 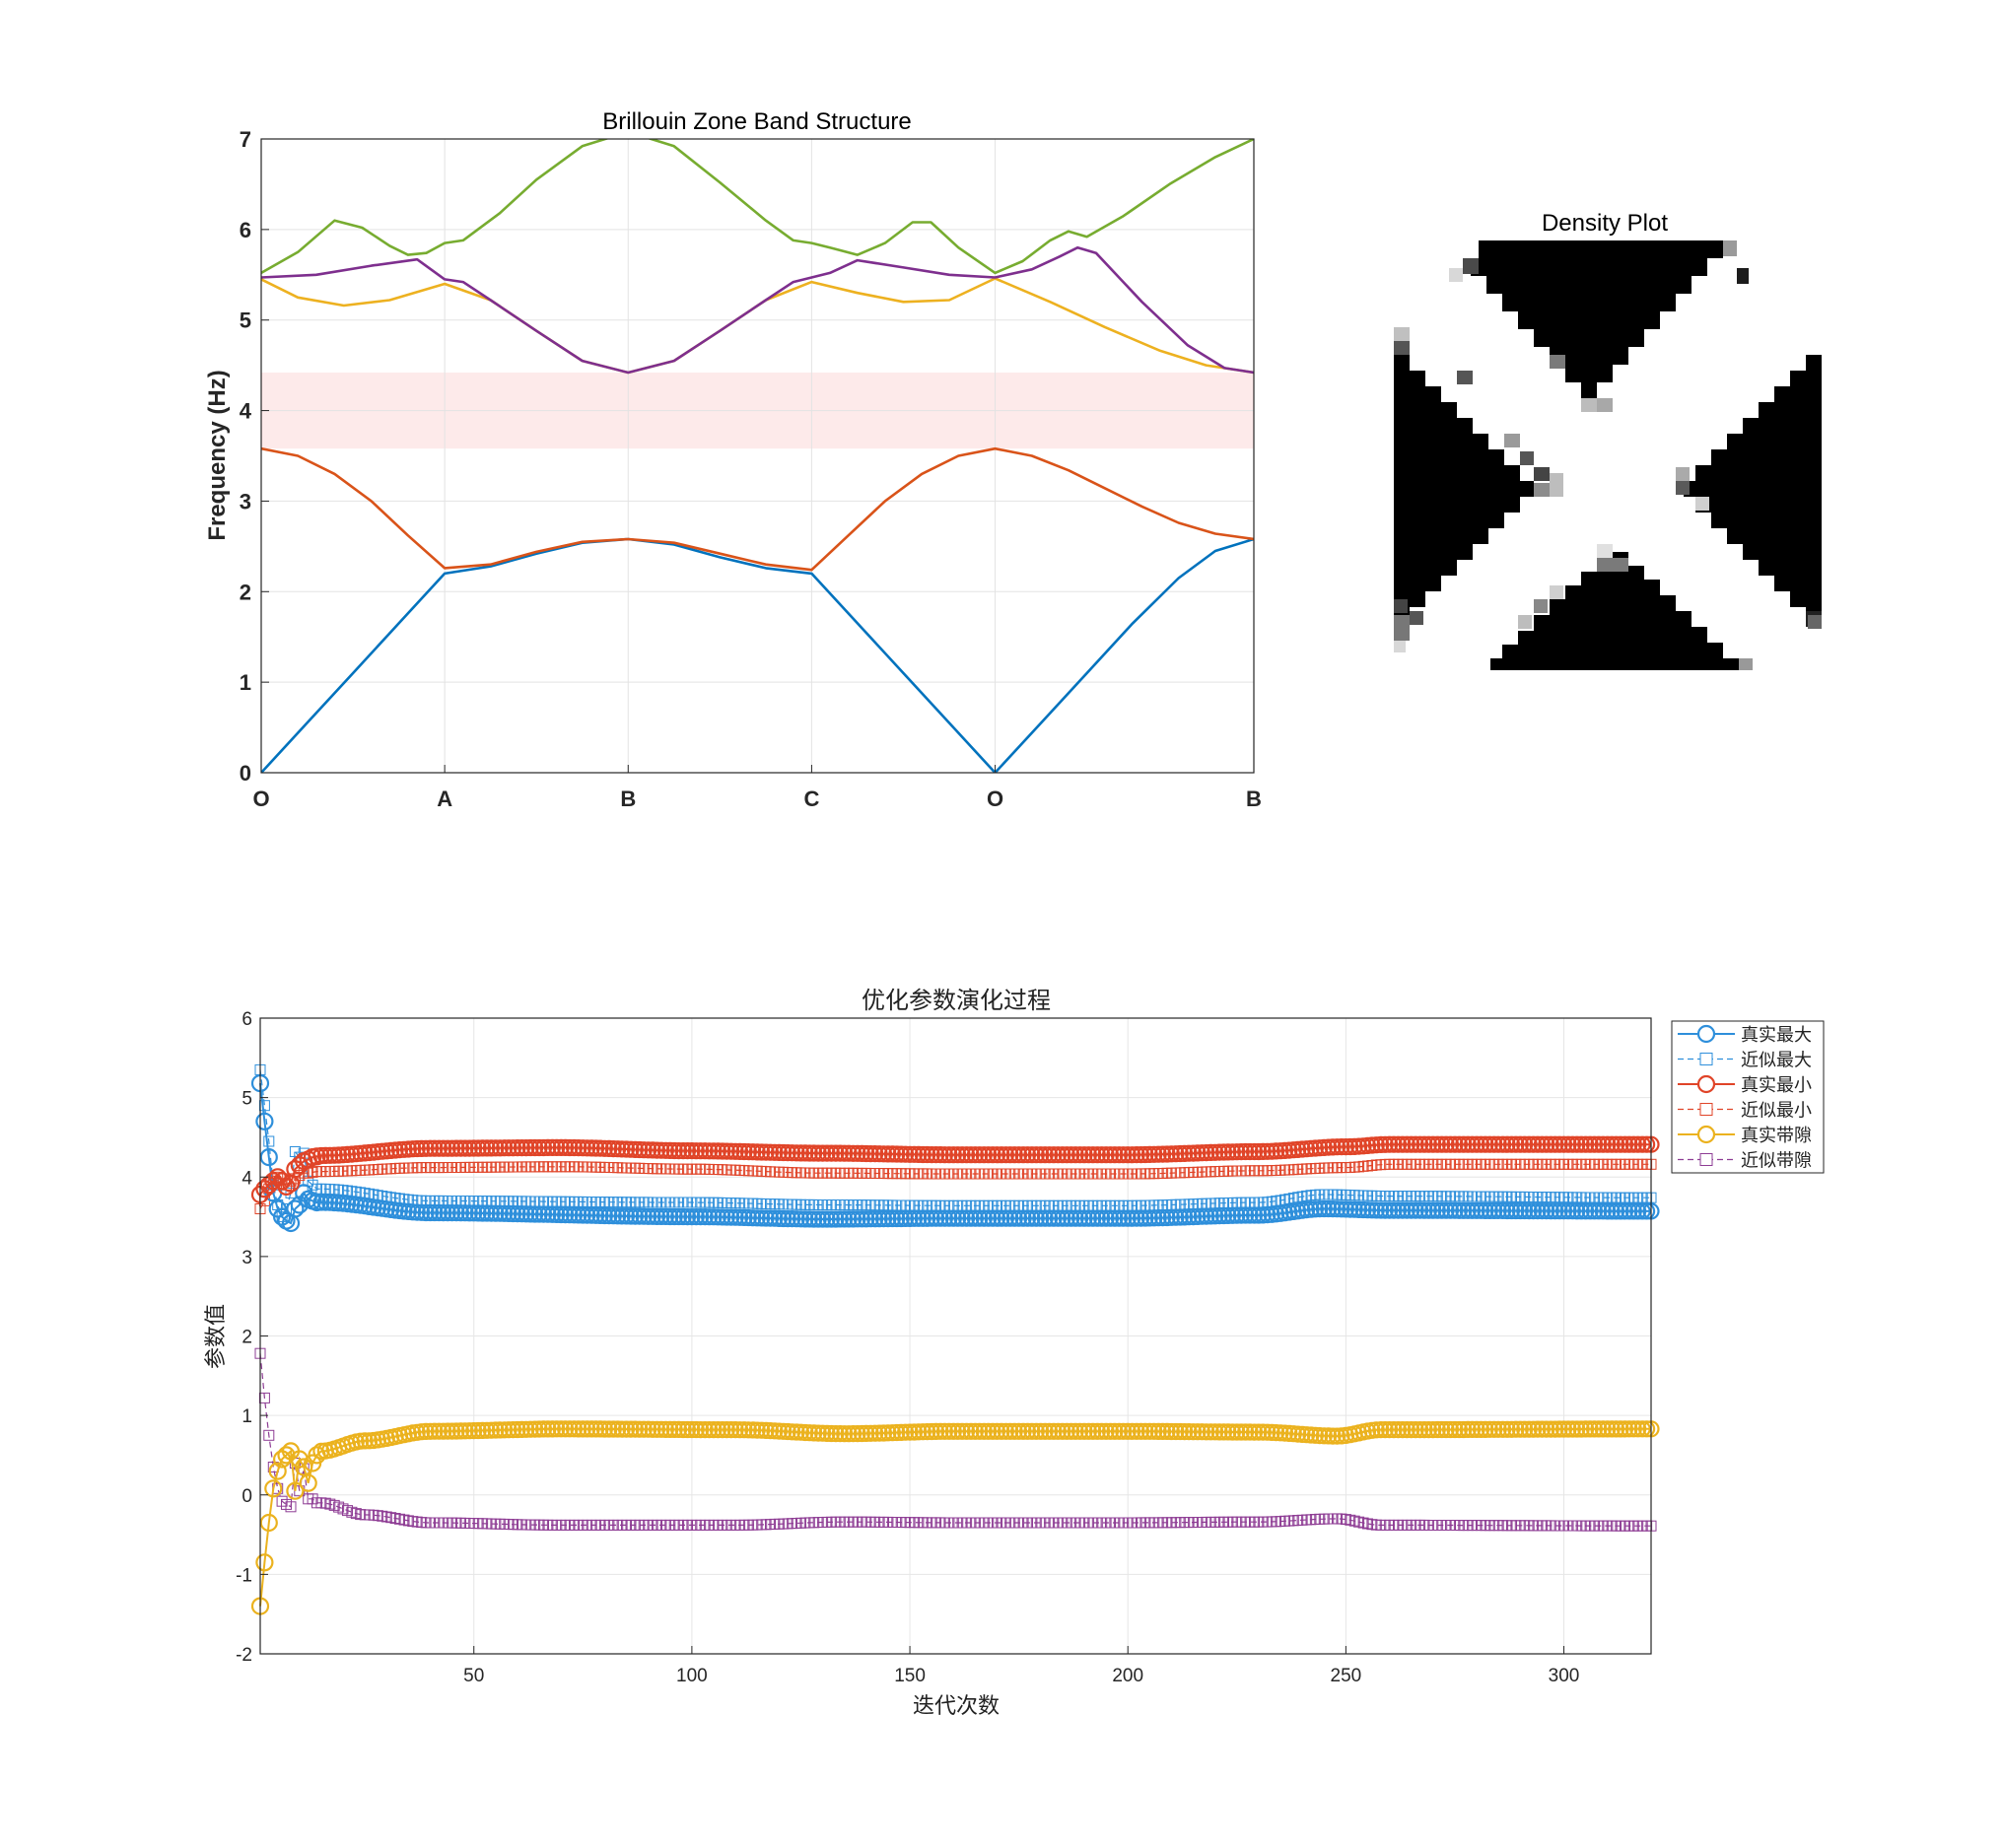 I want to click on band-ytick-label: 6, so click(x=245, y=230).